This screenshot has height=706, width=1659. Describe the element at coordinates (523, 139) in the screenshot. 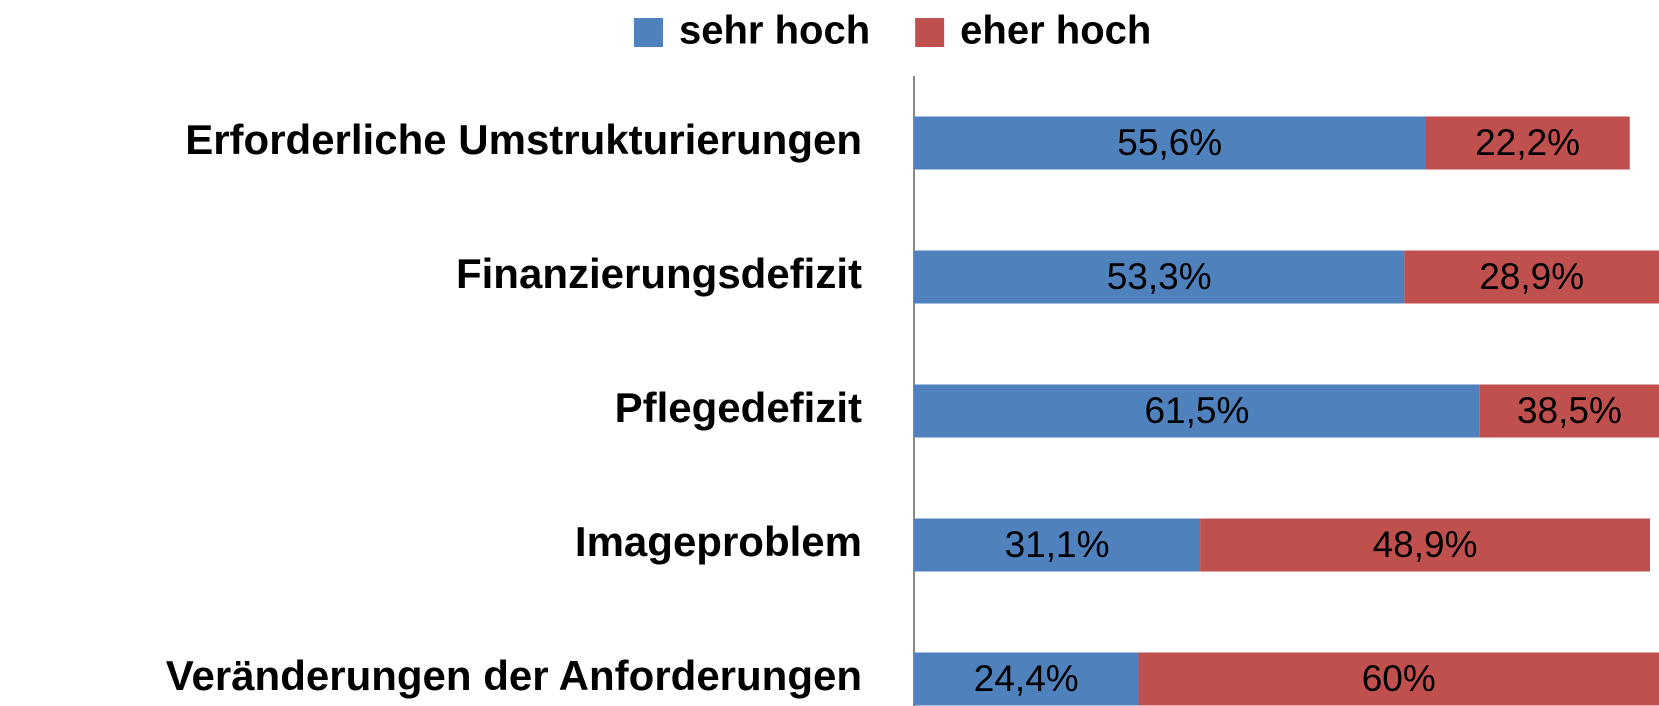

I see `category-label: Erforderliche Umstrukturierungen` at that location.